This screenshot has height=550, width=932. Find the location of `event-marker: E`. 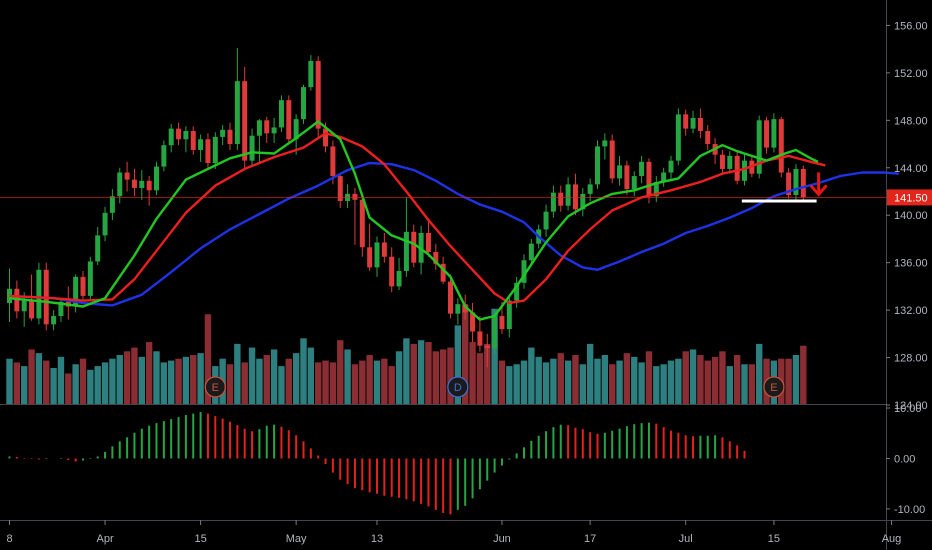

event-marker: E is located at coordinates (774, 387).